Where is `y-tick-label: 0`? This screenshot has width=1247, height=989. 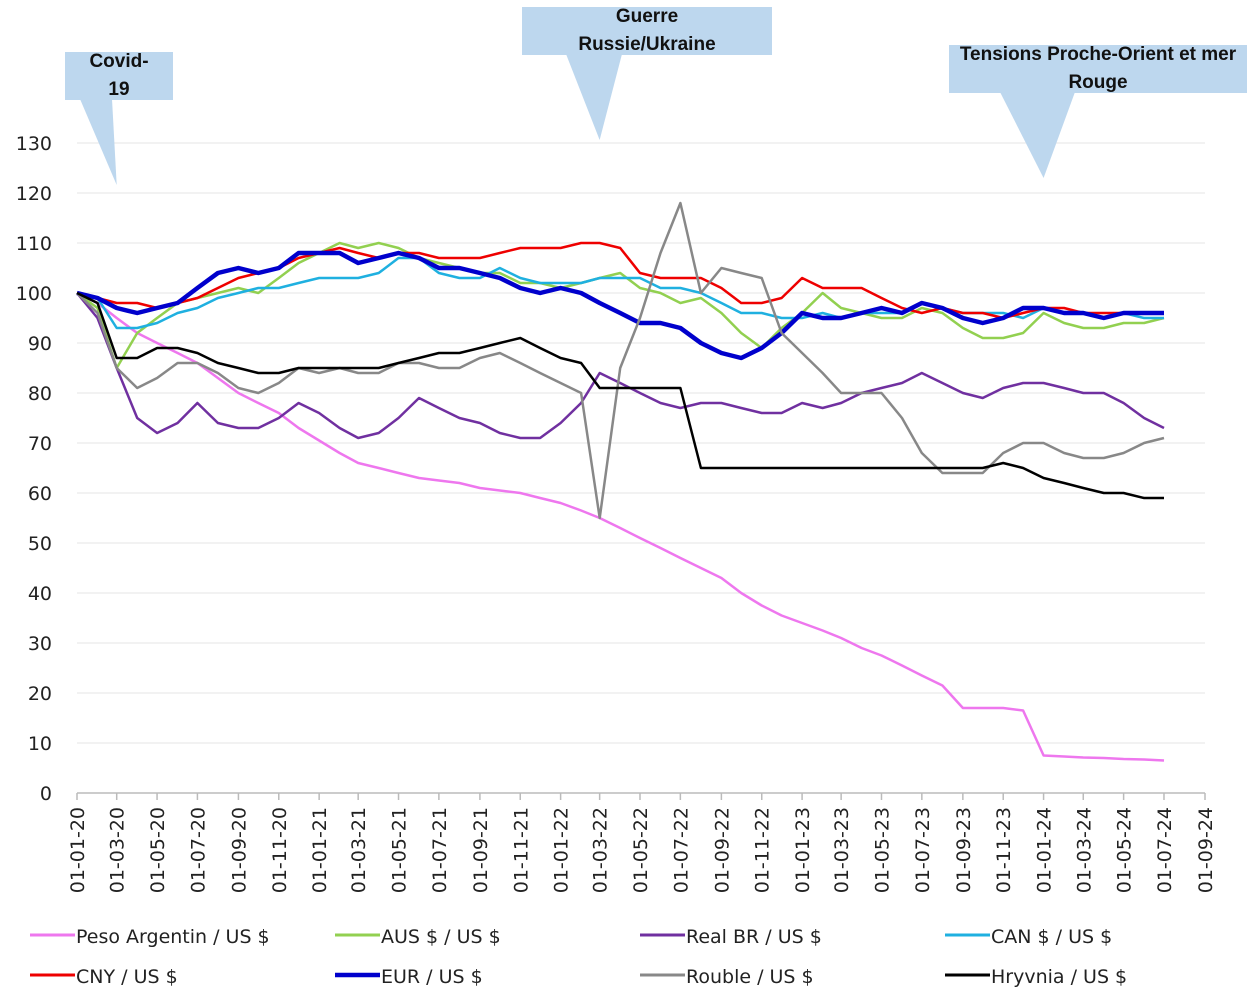 y-tick-label: 0 is located at coordinates (46, 794).